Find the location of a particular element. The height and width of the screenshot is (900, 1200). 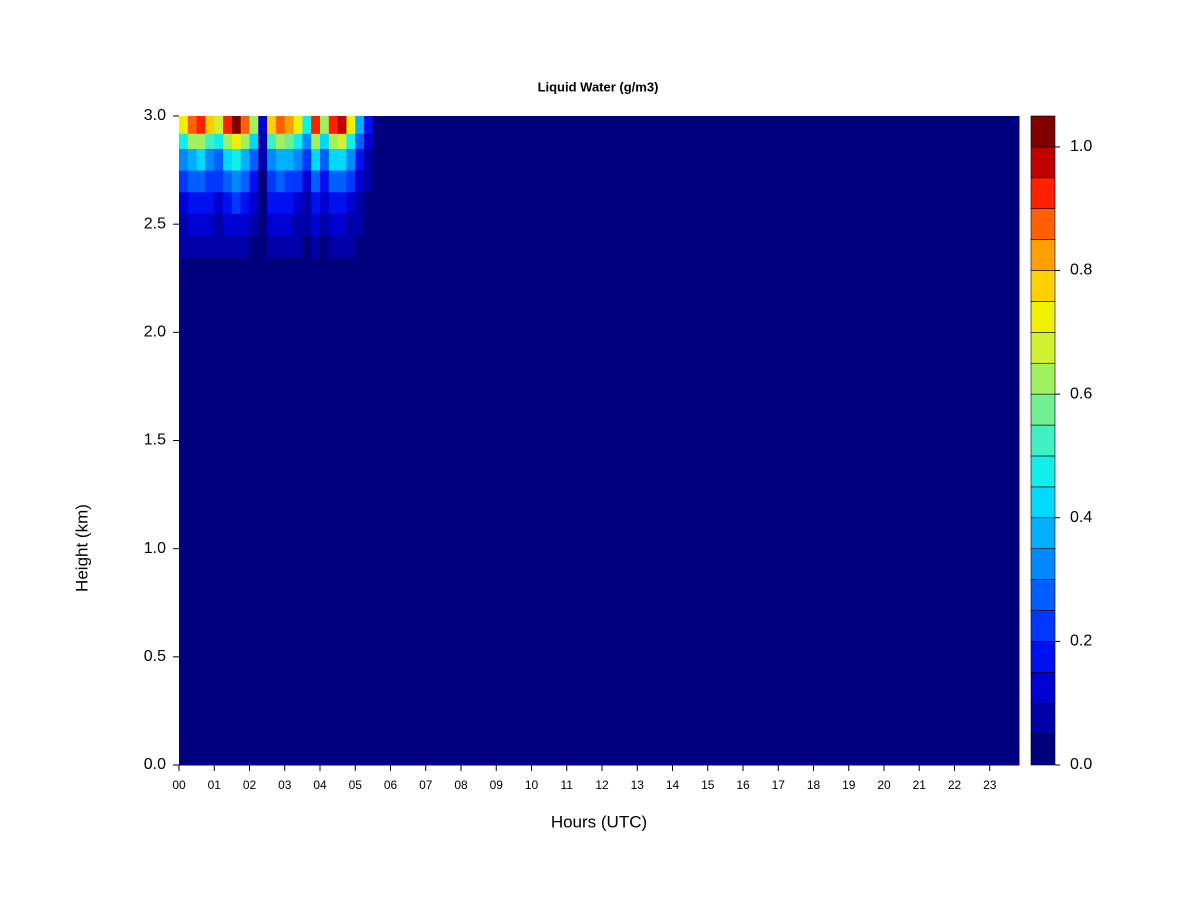

y-tick-label: 0.5 is located at coordinates (155, 656).